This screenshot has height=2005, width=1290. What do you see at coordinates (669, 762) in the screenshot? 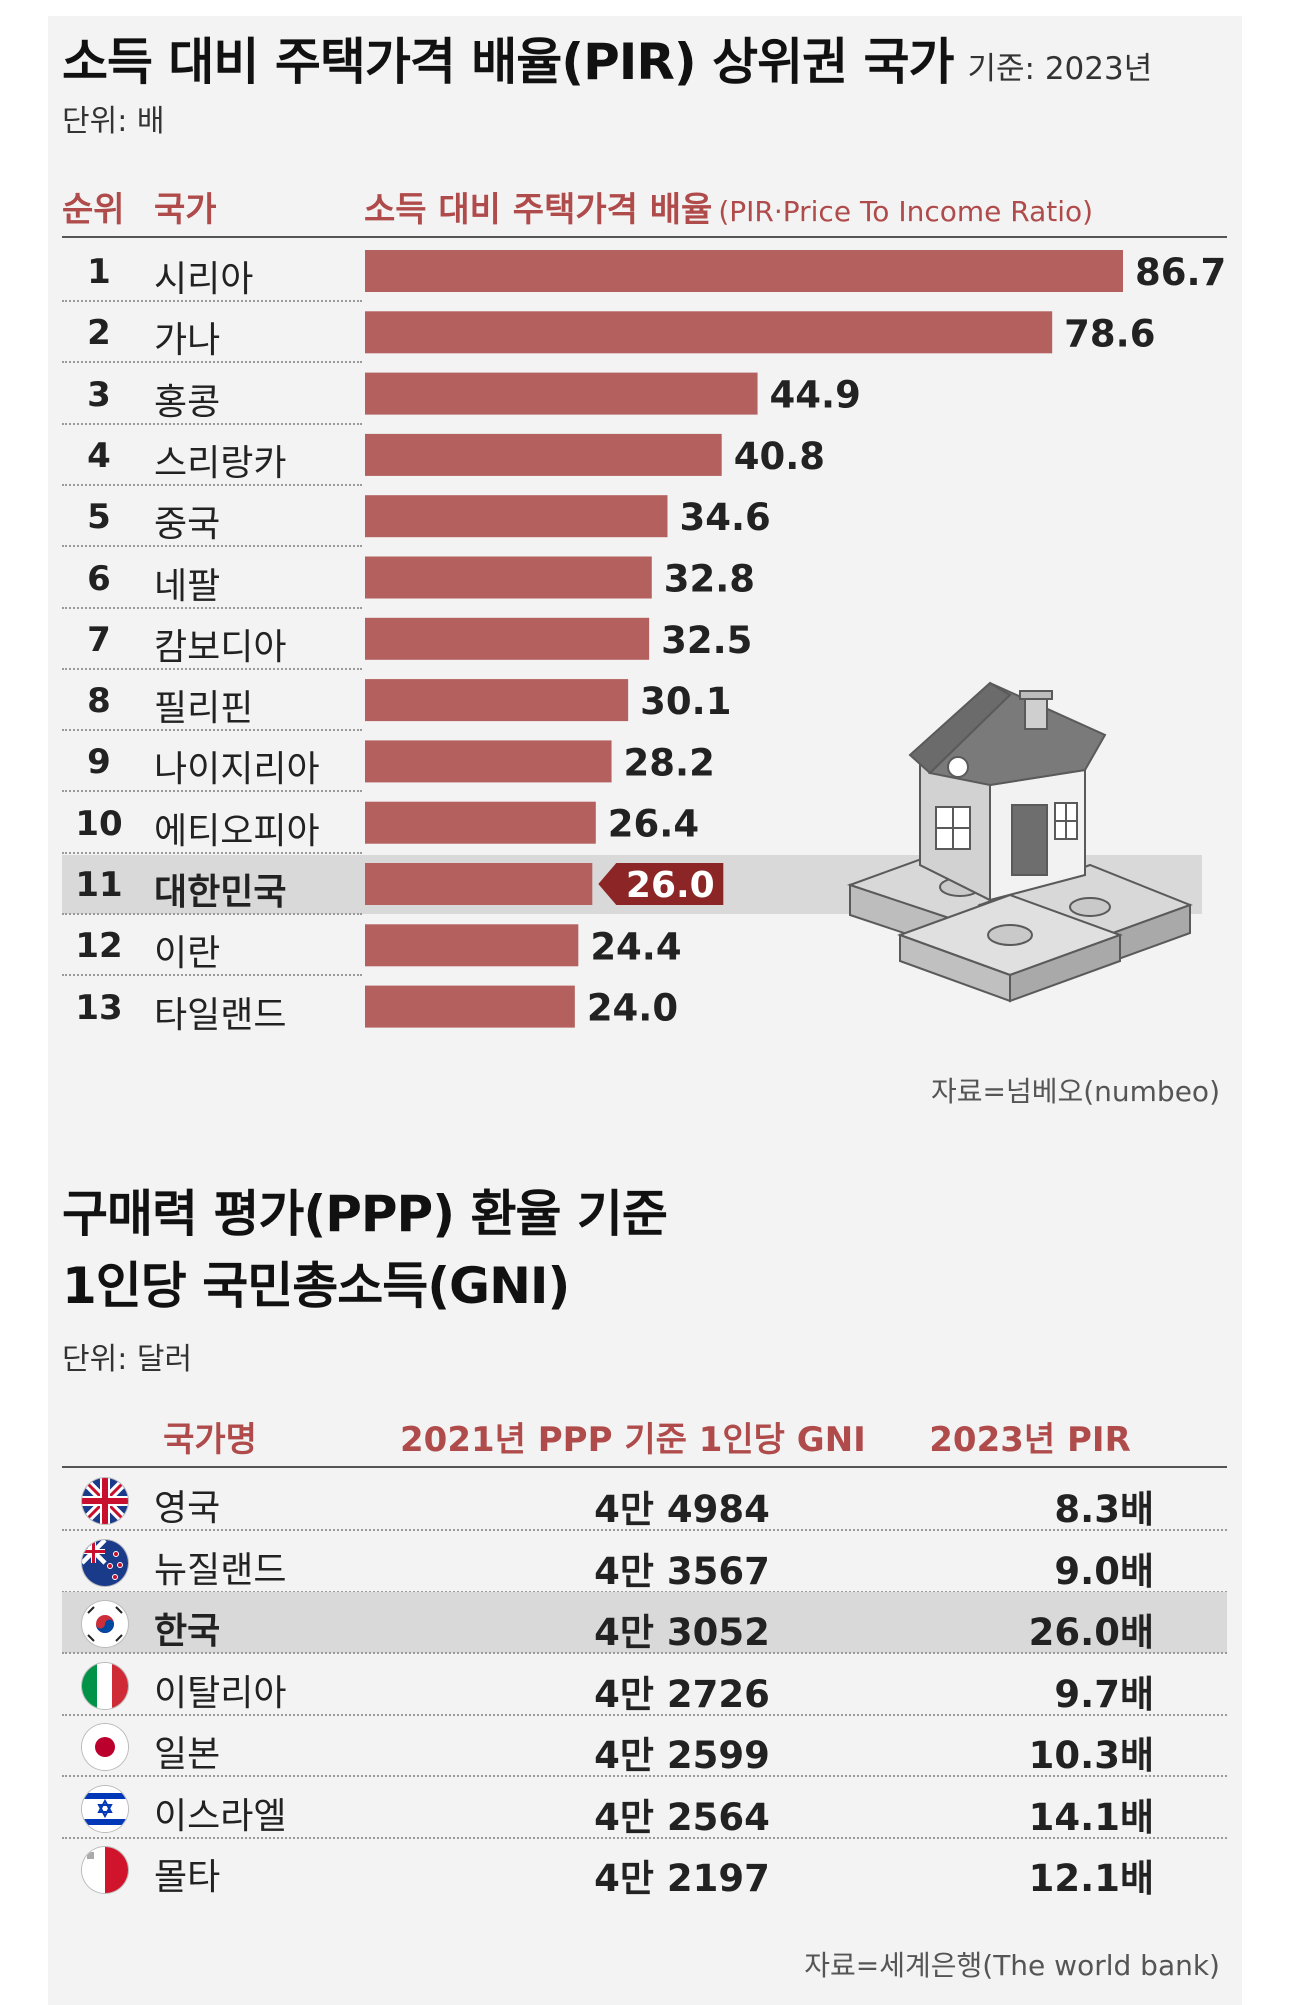
I see `value-label: 28.2` at bounding box center [669, 762].